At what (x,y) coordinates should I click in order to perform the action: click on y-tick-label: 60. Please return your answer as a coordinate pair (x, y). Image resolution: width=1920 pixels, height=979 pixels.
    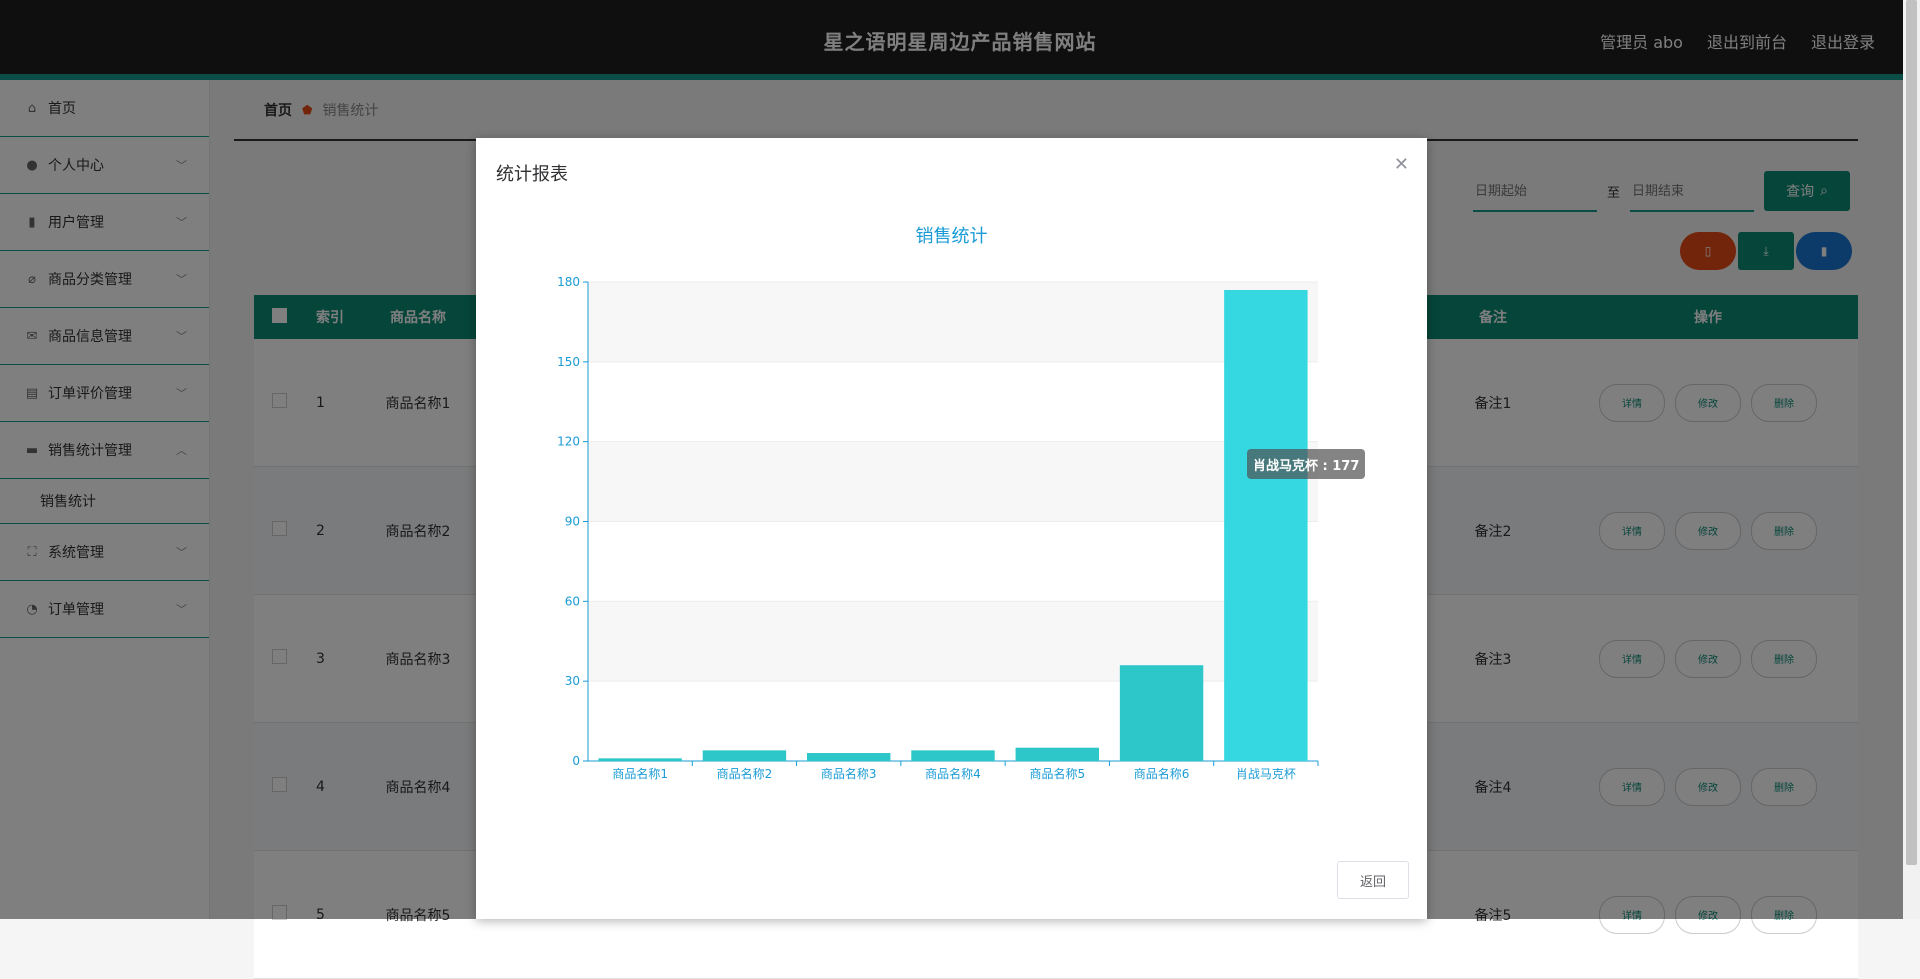
    Looking at the image, I should click on (572, 601).